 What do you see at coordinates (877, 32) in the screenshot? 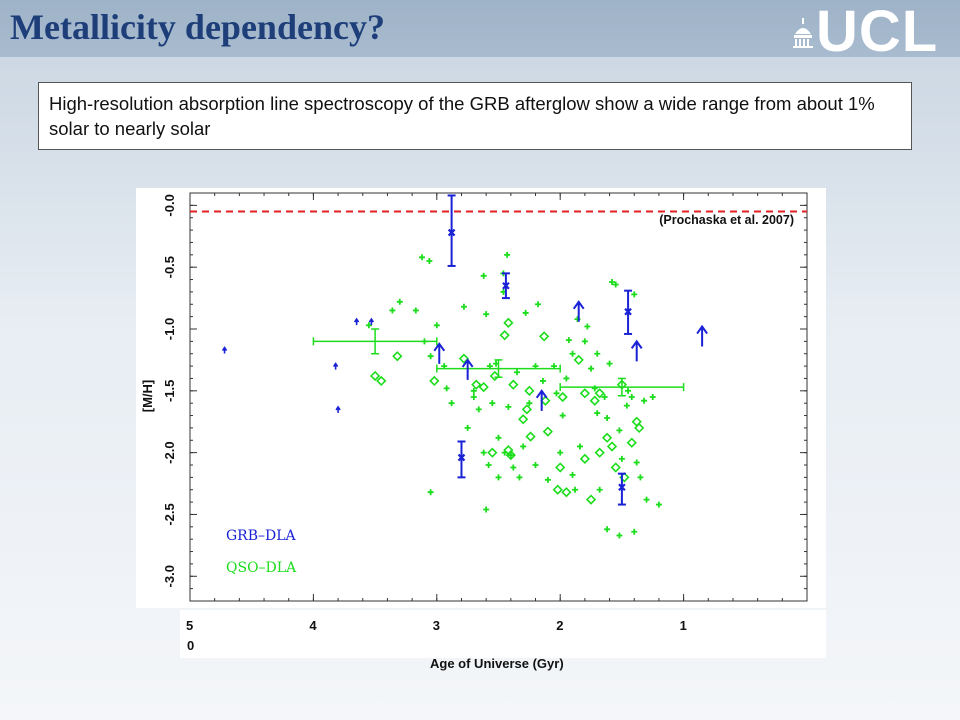
I see `logo-text: UCL` at bounding box center [877, 32].